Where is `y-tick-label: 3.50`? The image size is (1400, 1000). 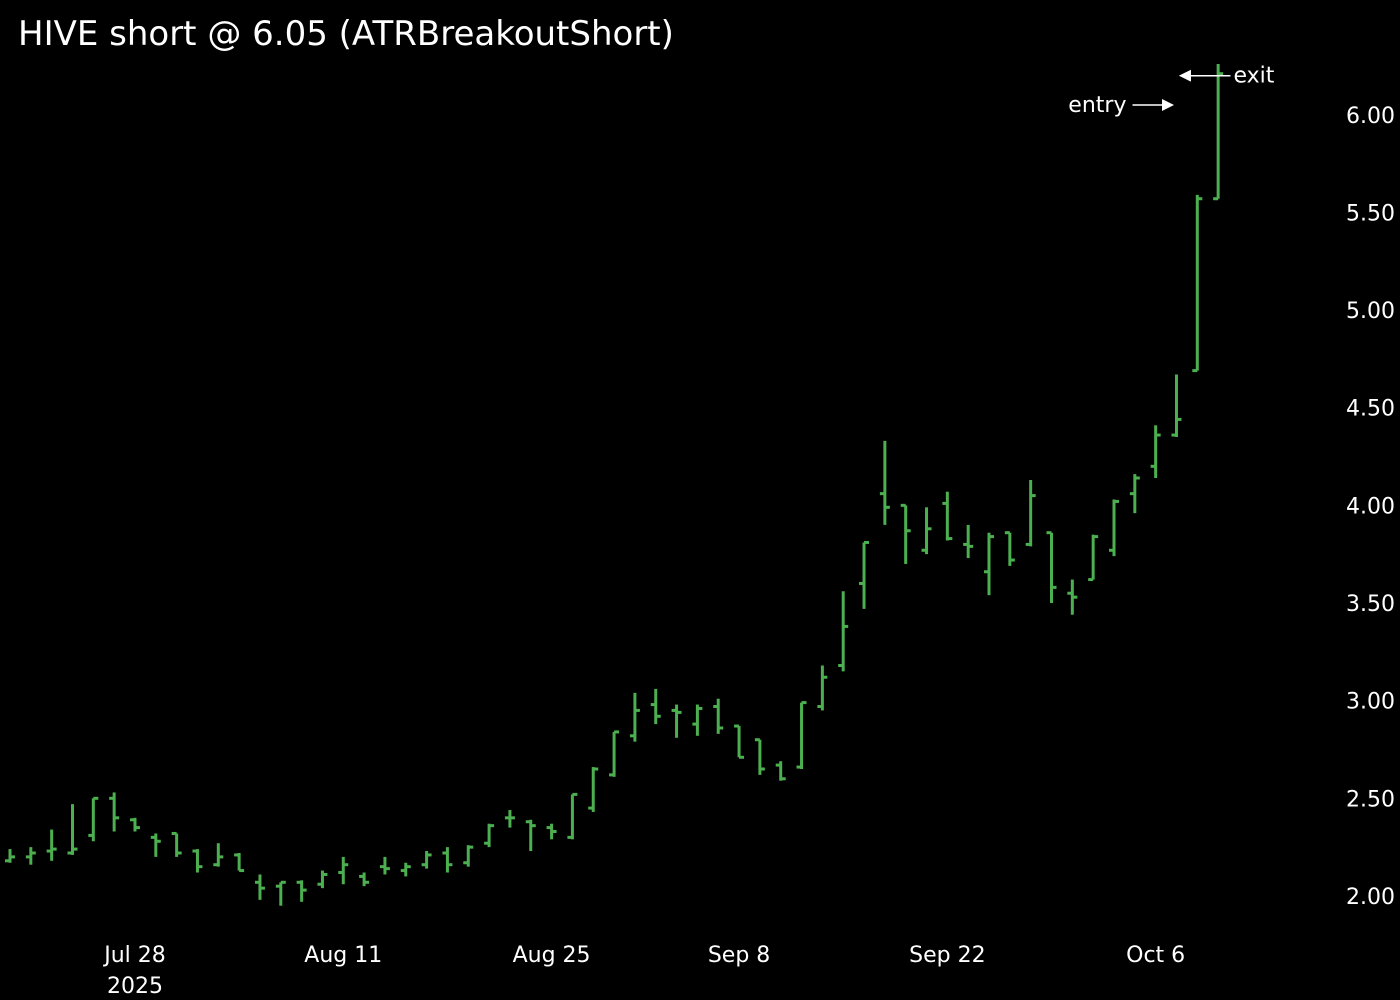 y-tick-label: 3.50 is located at coordinates (1370, 604).